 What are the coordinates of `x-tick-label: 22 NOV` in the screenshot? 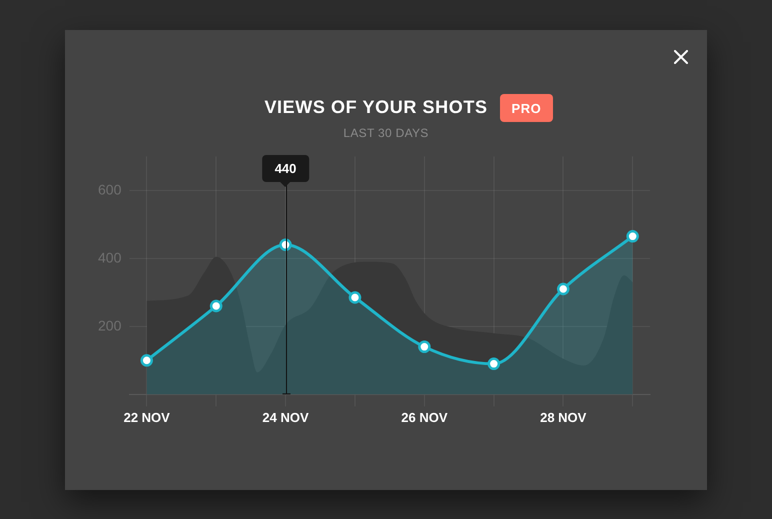 It's located at (147, 417).